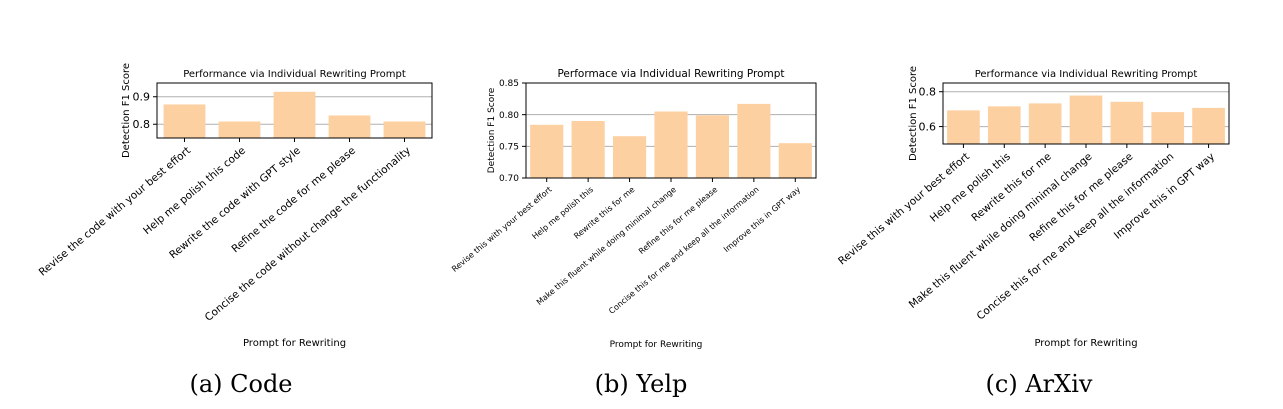  Describe the element at coordinates (762, 219) in the screenshot. I see `x-tick-label: Improve this in GPT way` at that location.